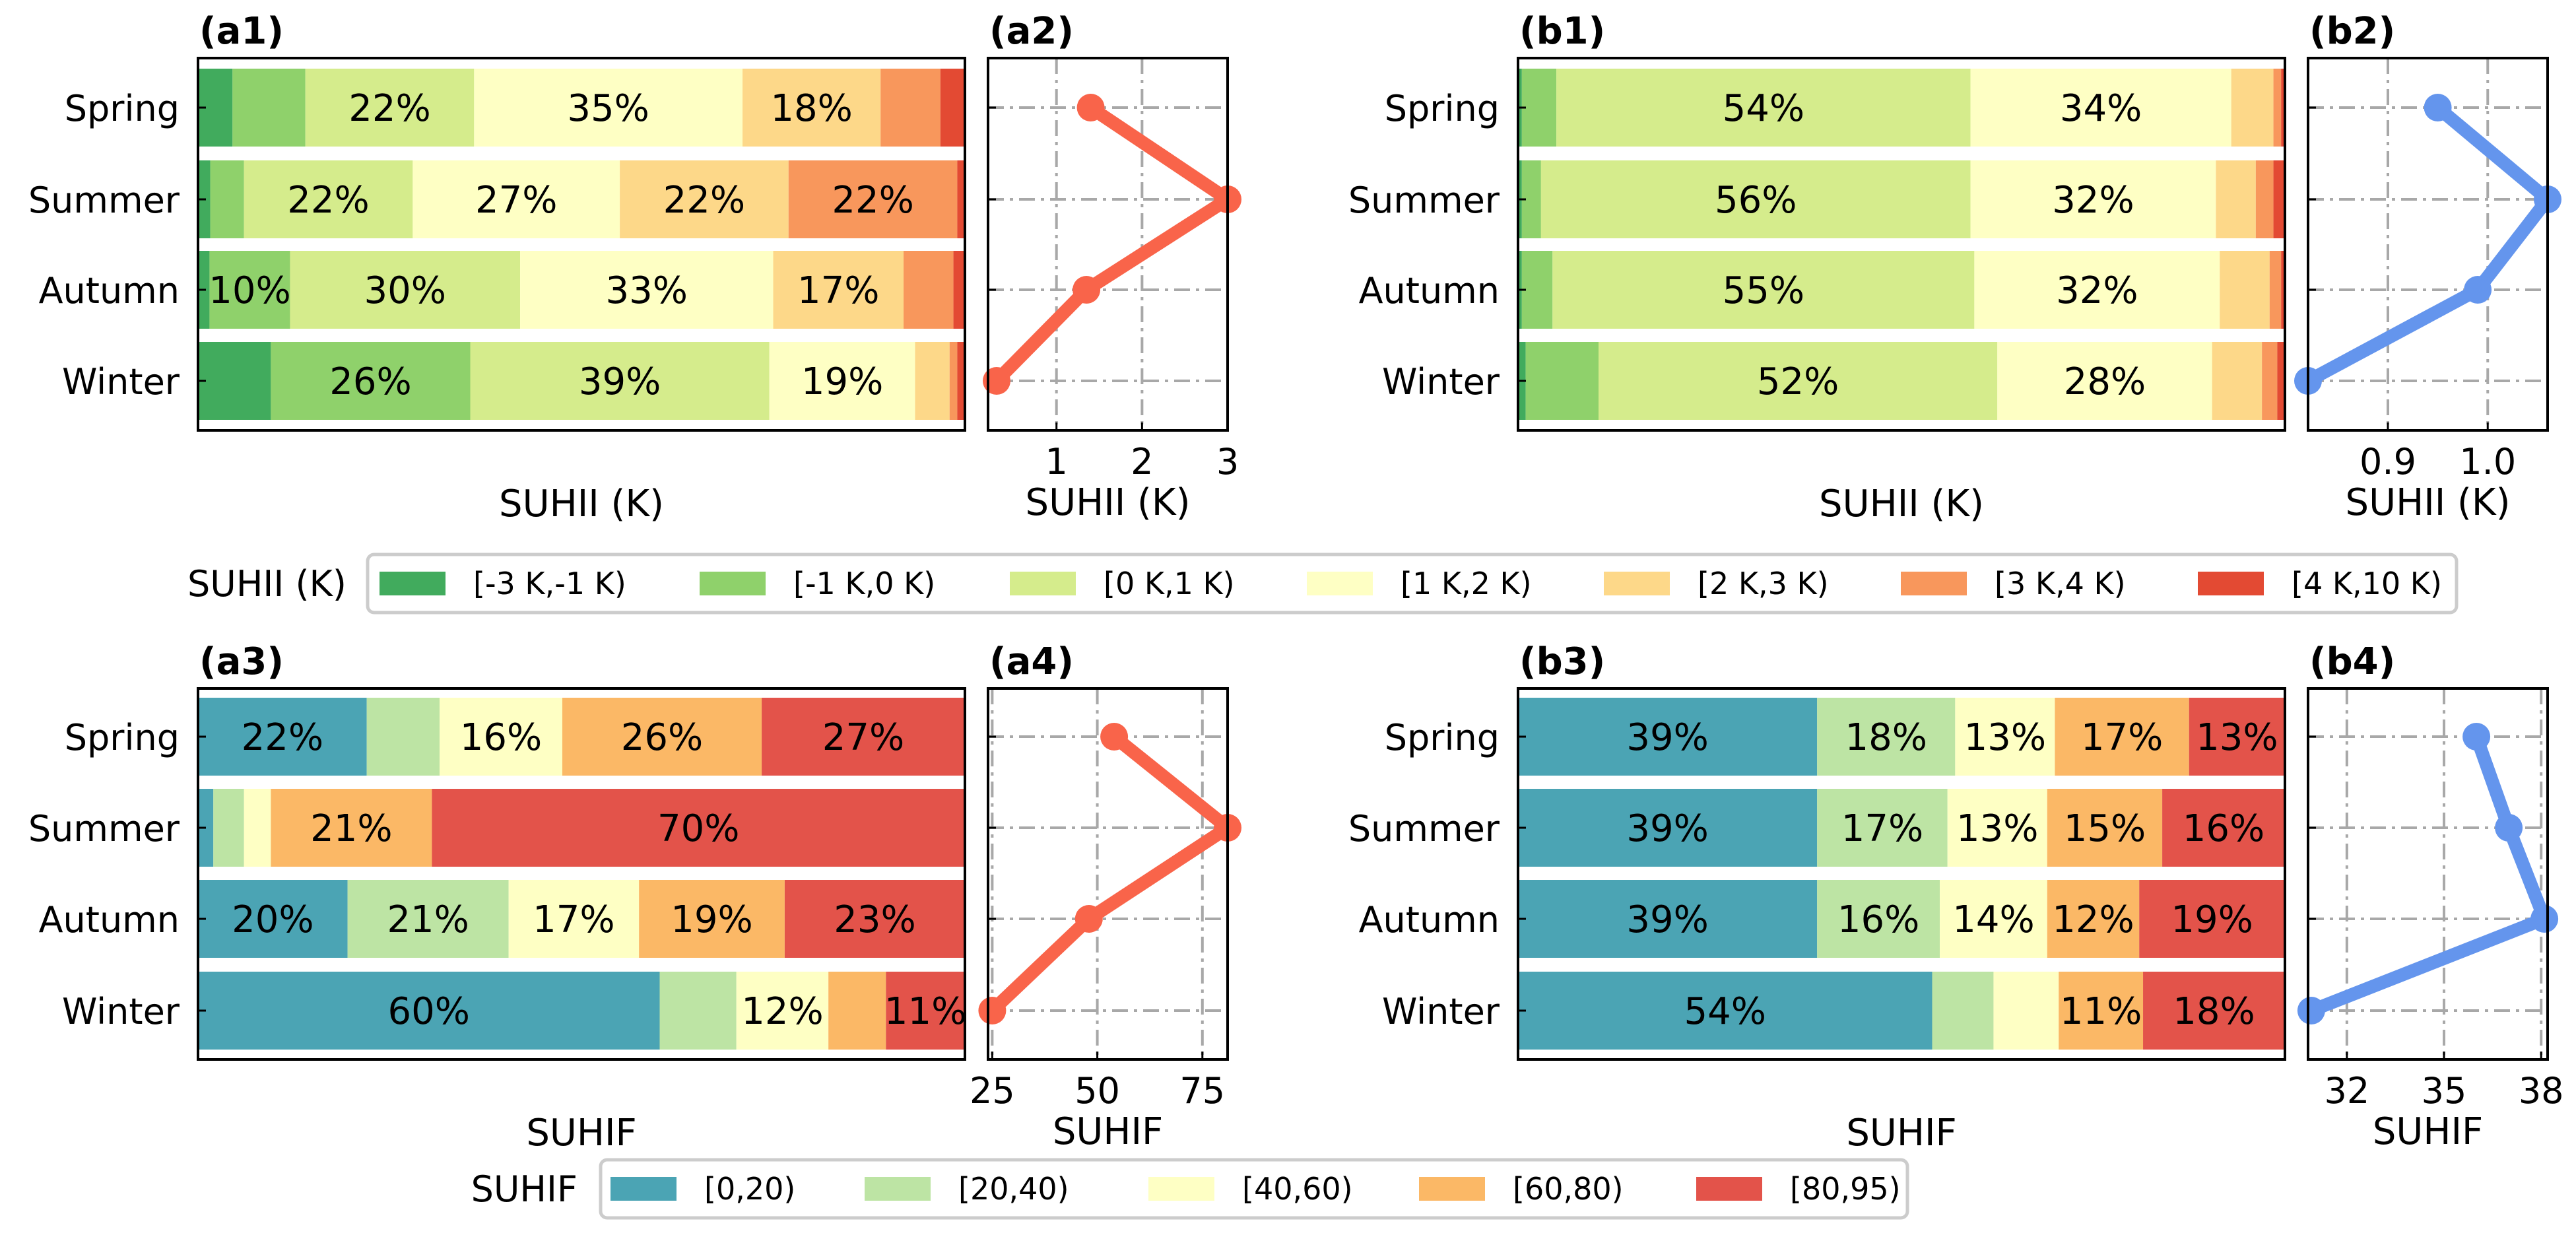  I want to click on y-tick-label: Autumn, so click(109, 291).